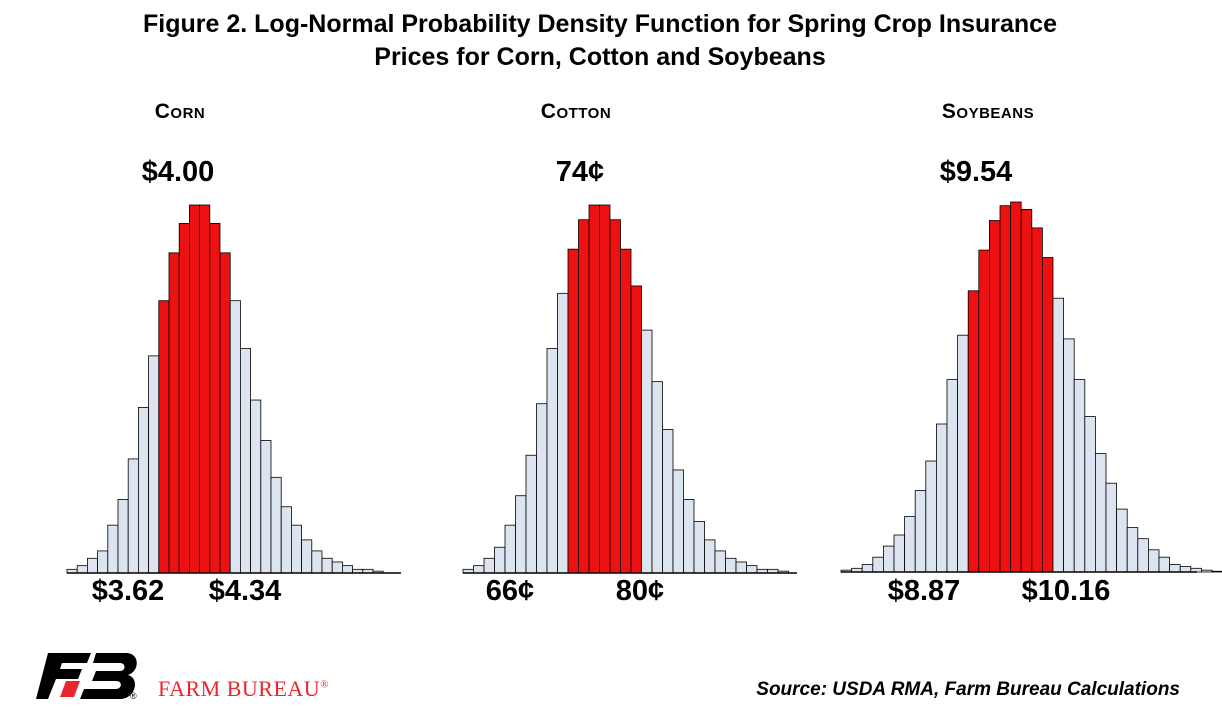 Image resolution: width=1222 pixels, height=716 pixels. Describe the element at coordinates (325, 684) in the screenshot. I see `brand-registered-mark: ®` at that location.